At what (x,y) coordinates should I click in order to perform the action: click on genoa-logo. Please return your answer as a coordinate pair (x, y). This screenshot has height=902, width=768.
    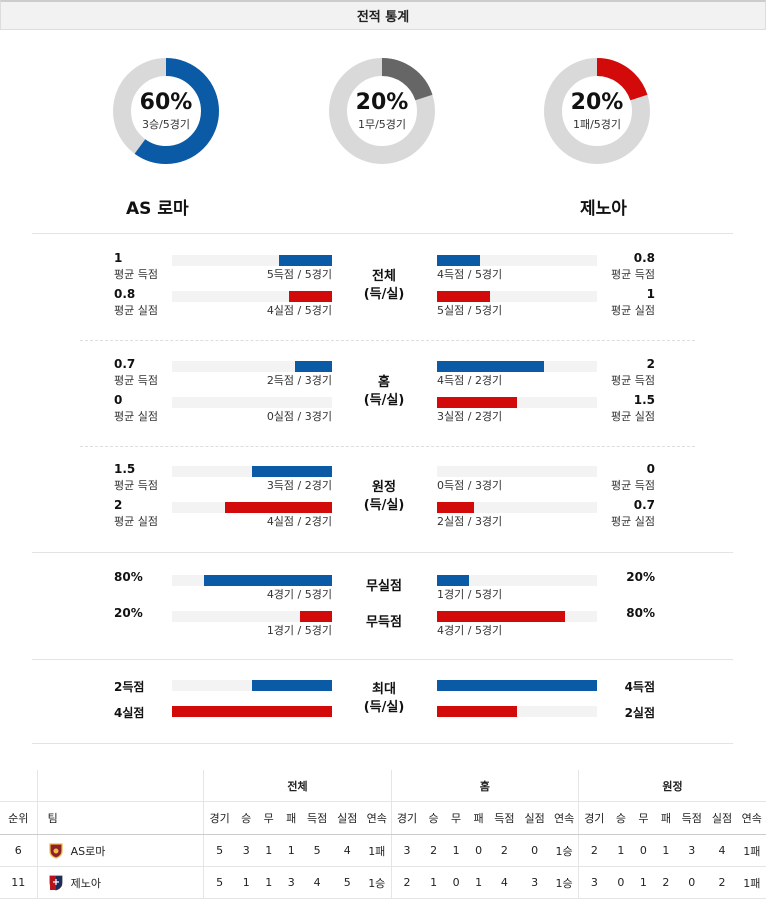
    Looking at the image, I should click on (56, 883).